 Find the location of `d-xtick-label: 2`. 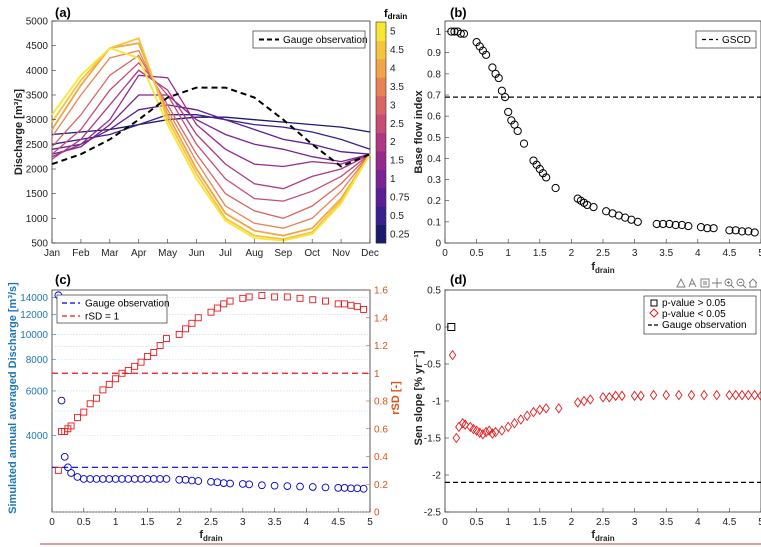

d-xtick-label: 2 is located at coordinates (572, 522).